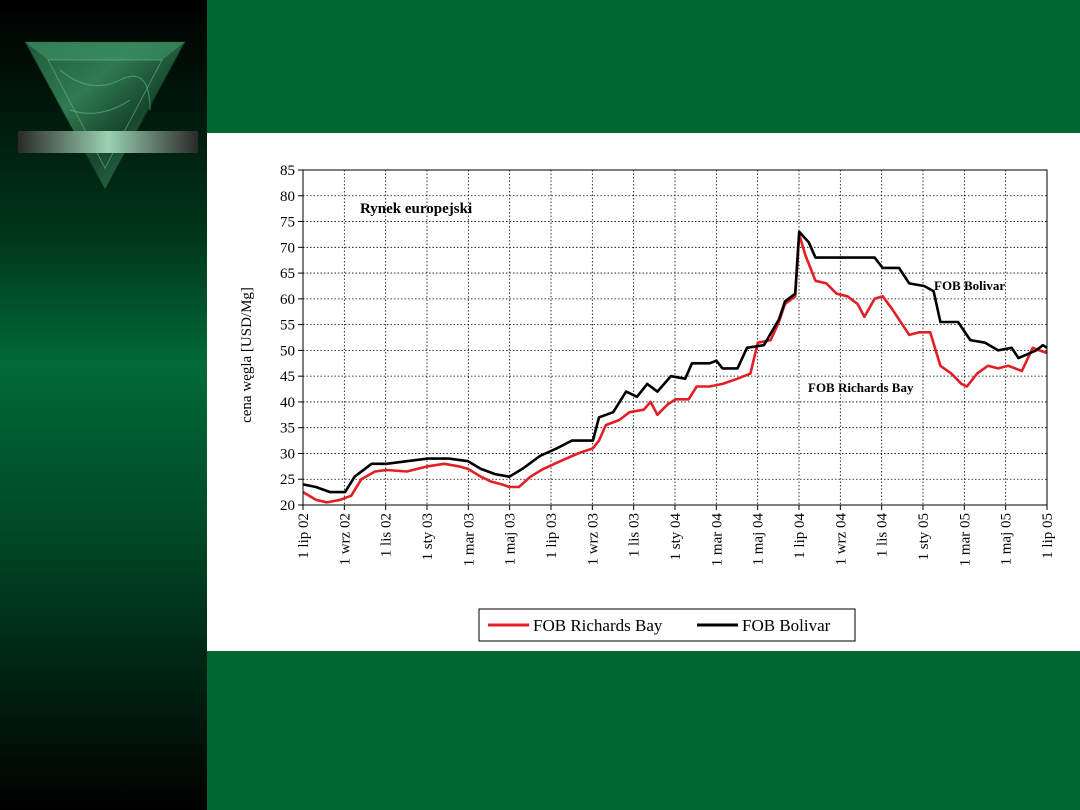 The height and width of the screenshot is (810, 1080). I want to click on x-tick-label: 1 sty 04, so click(676, 537).